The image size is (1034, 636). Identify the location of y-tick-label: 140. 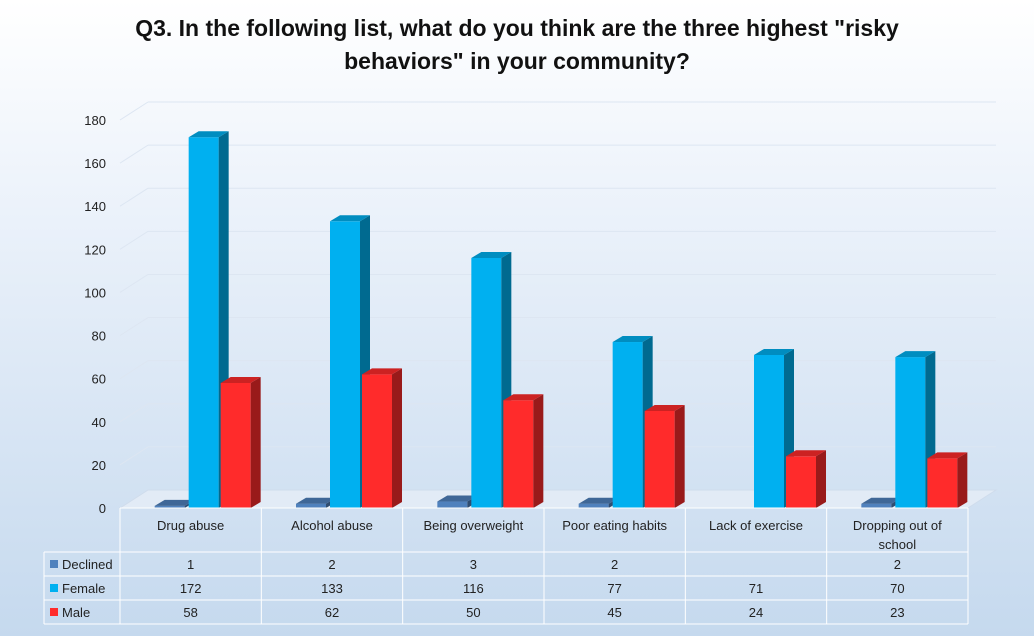
(95, 206).